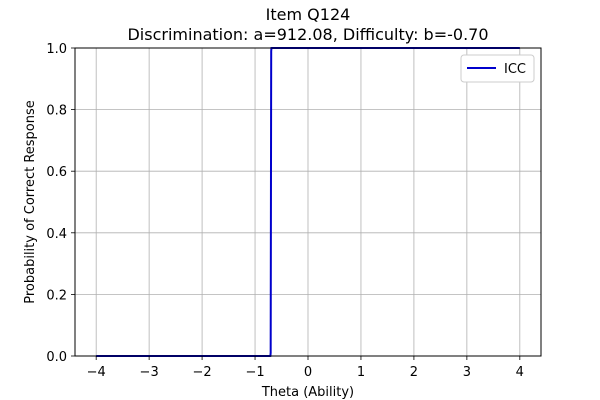 This screenshot has height=400, width=600. I want to click on x-axis-ticks: −4 −3 −2 −1 0 1 2 3 4, so click(305, 368).